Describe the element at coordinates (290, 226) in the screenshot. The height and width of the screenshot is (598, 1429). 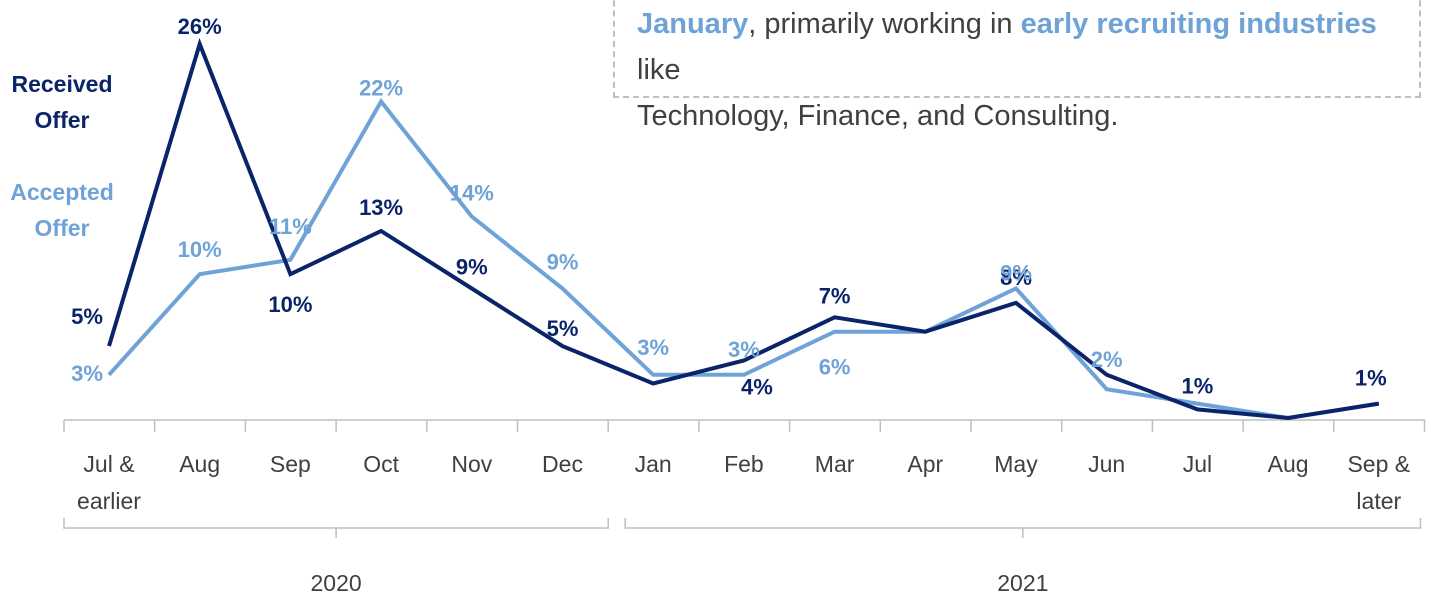
I see `accepted-data-label: 11%` at that location.